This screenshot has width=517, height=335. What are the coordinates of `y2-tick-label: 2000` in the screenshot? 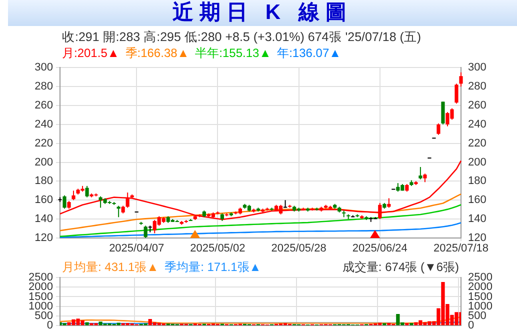 It's located at (480, 287).